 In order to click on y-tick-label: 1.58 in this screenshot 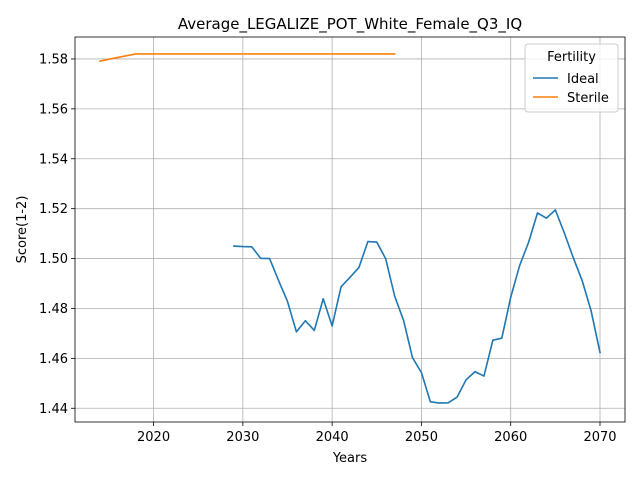, I will do `click(53, 59)`.